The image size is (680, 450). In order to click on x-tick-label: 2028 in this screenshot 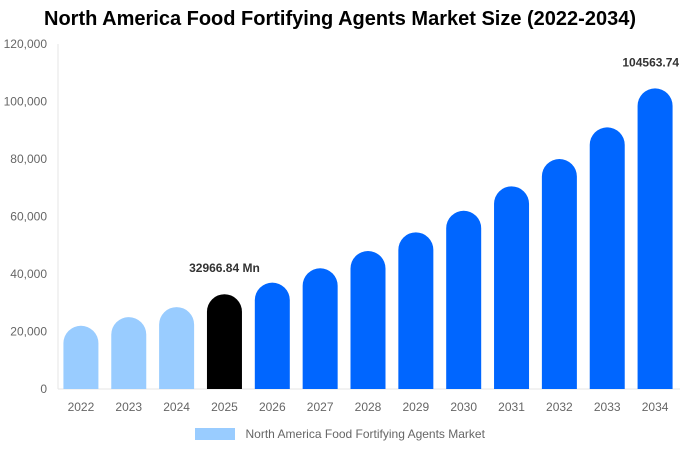, I will do `click(368, 407)`.